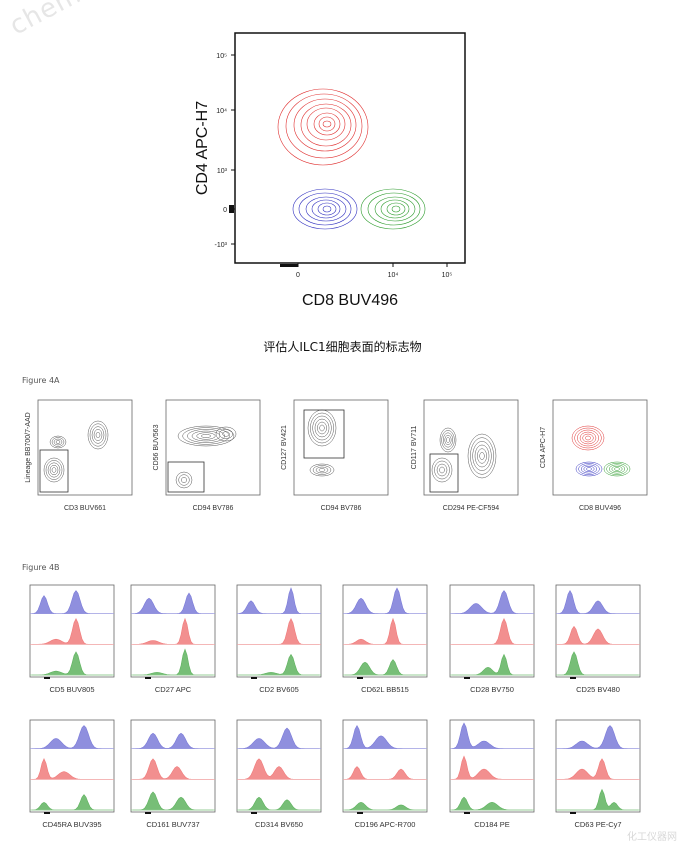  I want to click on fig4a-ylabel-3: CD127 BV421, so click(284, 447).